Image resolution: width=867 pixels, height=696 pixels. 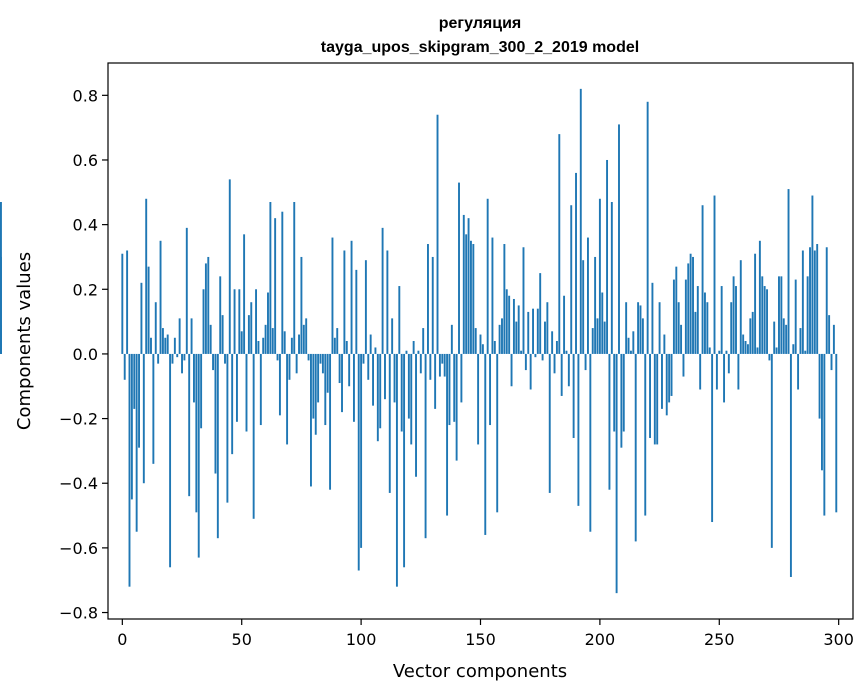 I want to click on y-tick-label: −0.4, so click(x=78, y=483).